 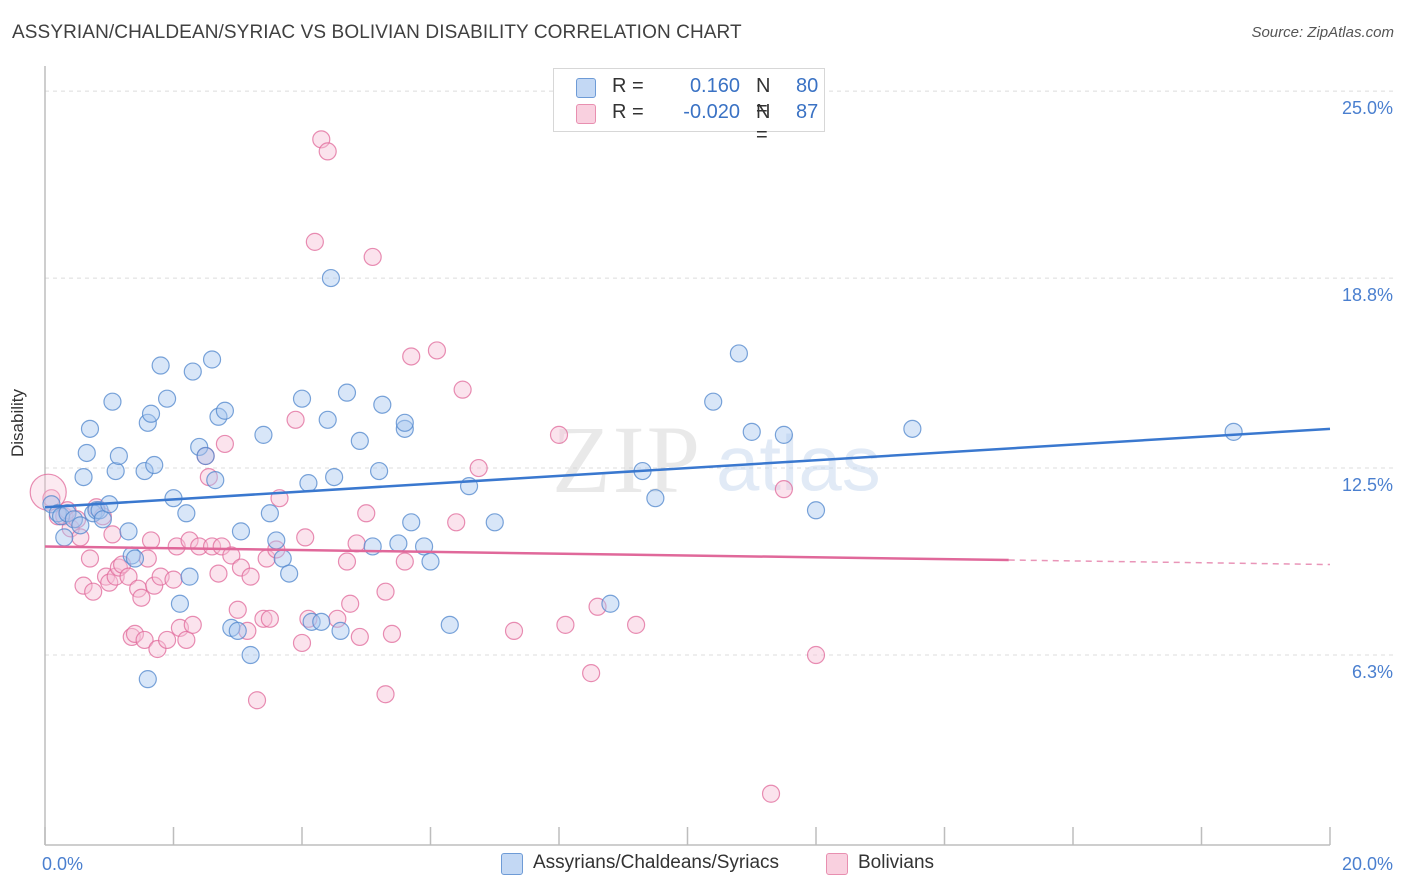 What do you see at coordinates (62, 864) in the screenshot?
I see `x-tick-label: 0.0%` at bounding box center [62, 864].